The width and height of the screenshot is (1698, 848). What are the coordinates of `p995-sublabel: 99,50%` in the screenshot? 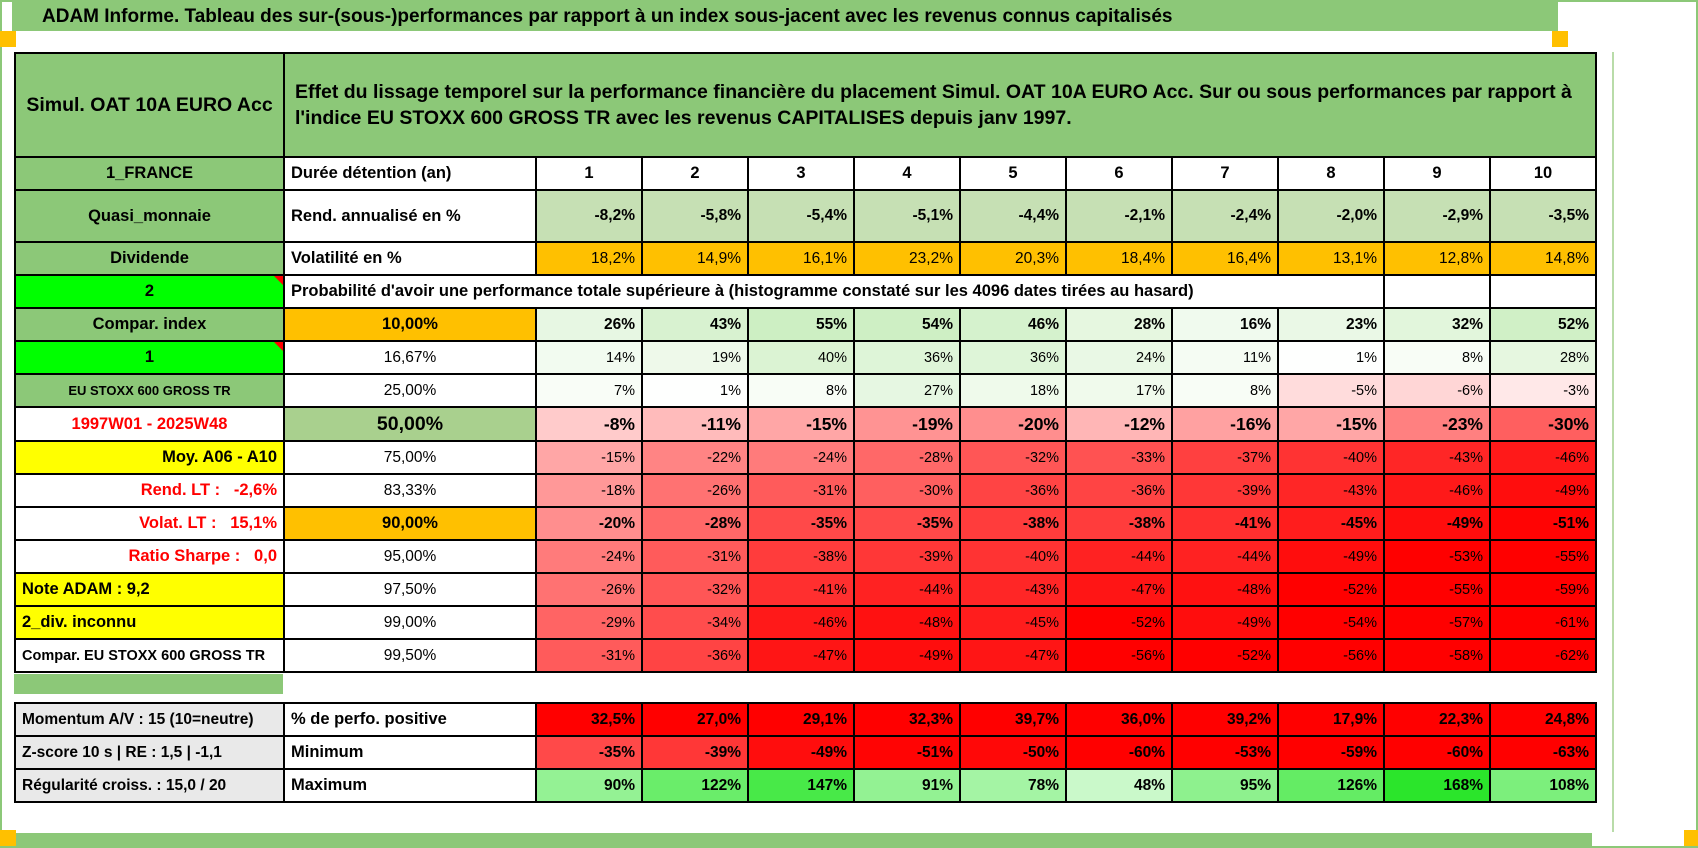 It's located at (410, 655).